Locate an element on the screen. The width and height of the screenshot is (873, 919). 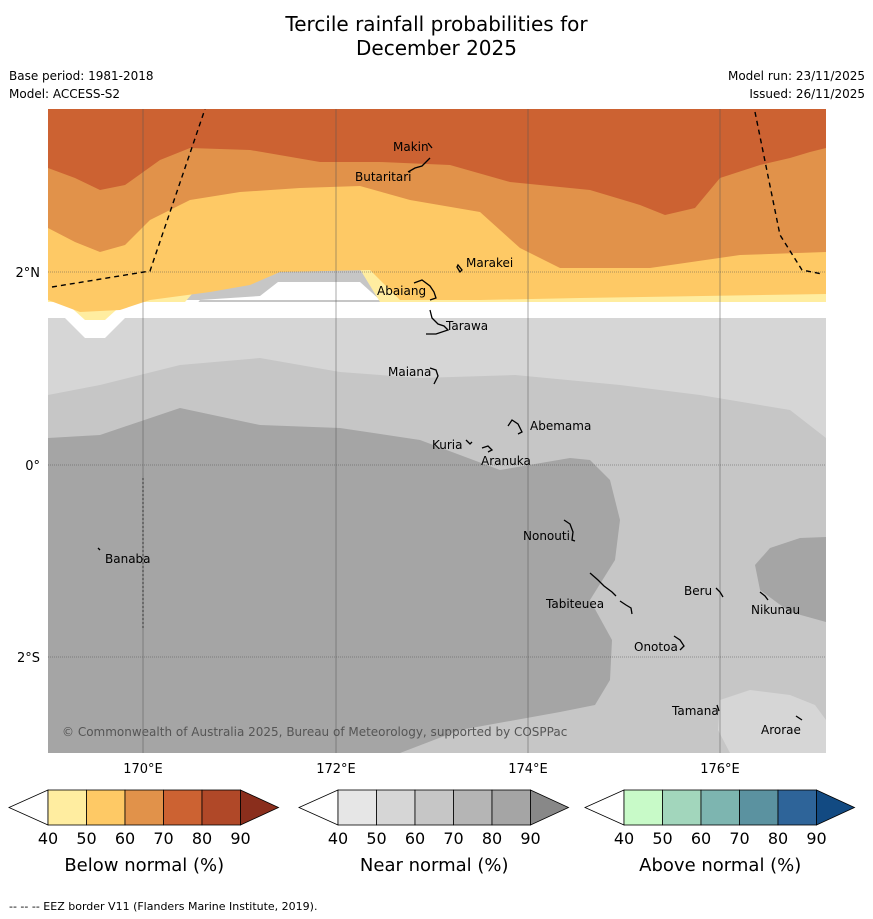
colorbar-near-tick: 60 is located at coordinates (415, 838).